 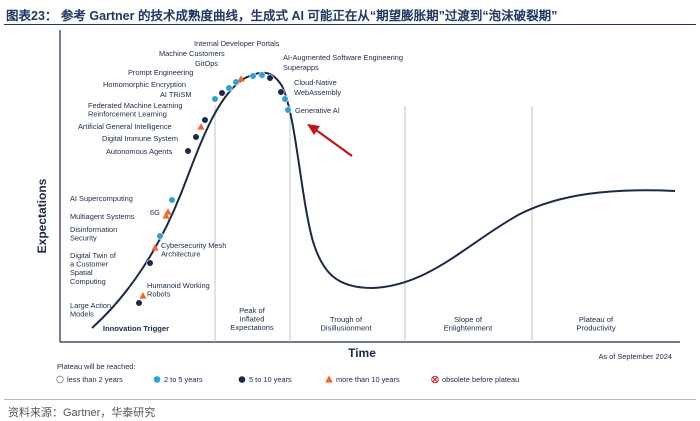 What do you see at coordinates (93, 229) in the screenshot?
I see `label-line: Disinformation` at bounding box center [93, 229].